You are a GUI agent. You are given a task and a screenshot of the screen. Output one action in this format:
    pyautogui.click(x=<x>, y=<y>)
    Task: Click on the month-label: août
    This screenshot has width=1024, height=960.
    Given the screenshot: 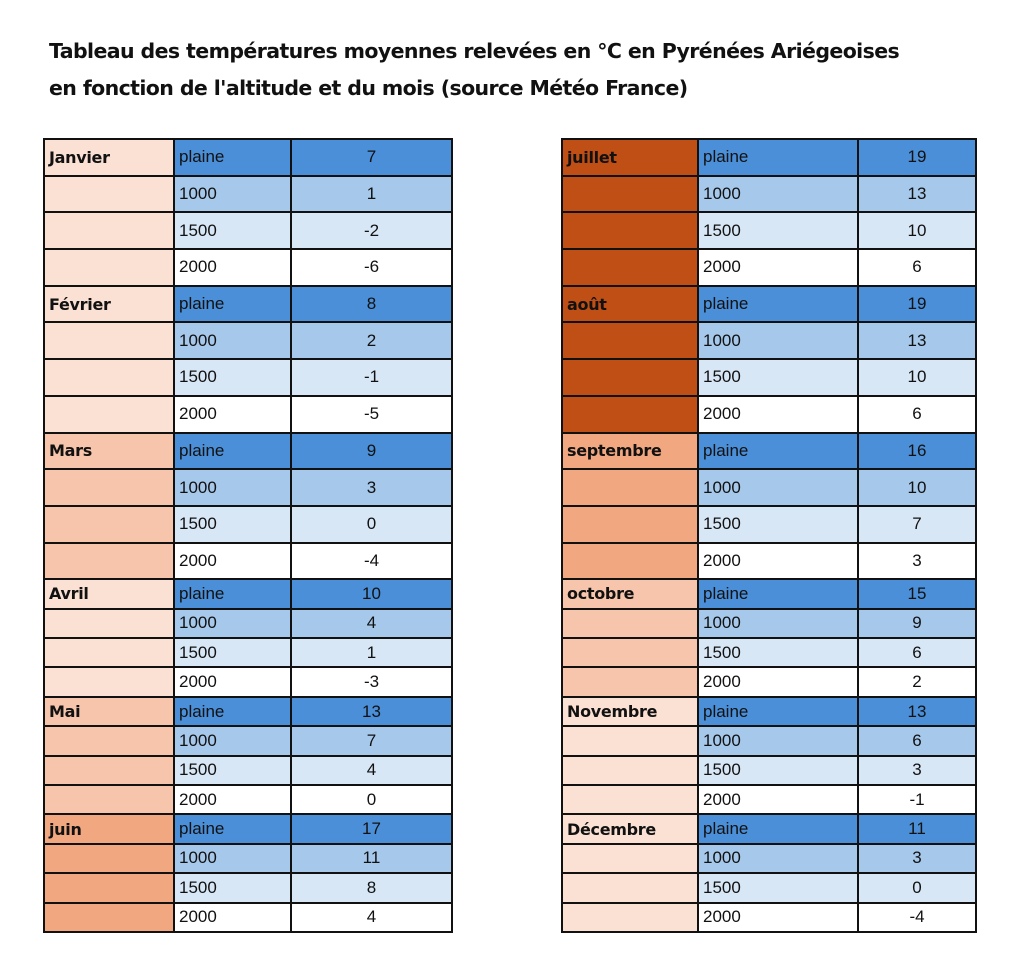 What is the action you would take?
    pyautogui.click(x=630, y=304)
    